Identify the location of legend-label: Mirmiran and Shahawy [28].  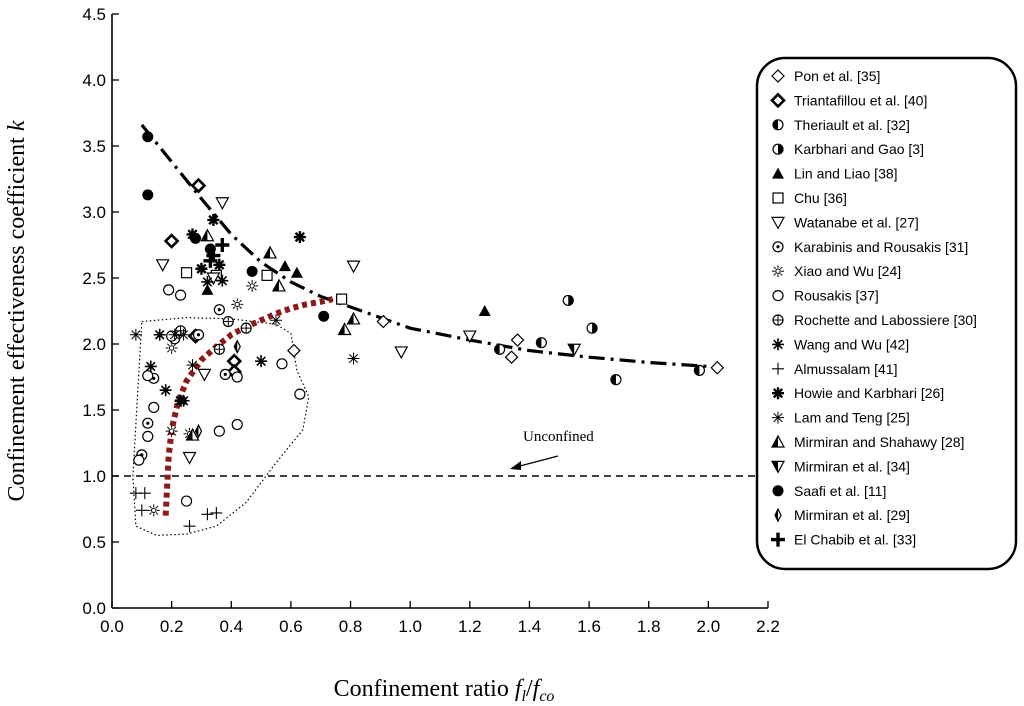
(879, 442).